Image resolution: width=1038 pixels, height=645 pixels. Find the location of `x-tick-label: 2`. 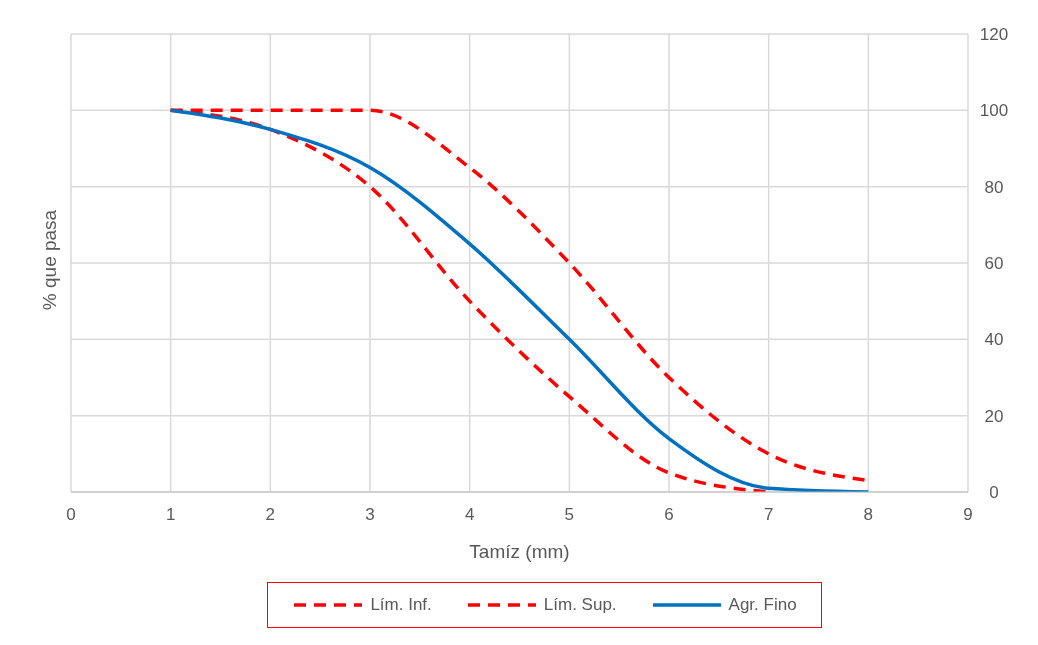

x-tick-label: 2 is located at coordinates (270, 515).